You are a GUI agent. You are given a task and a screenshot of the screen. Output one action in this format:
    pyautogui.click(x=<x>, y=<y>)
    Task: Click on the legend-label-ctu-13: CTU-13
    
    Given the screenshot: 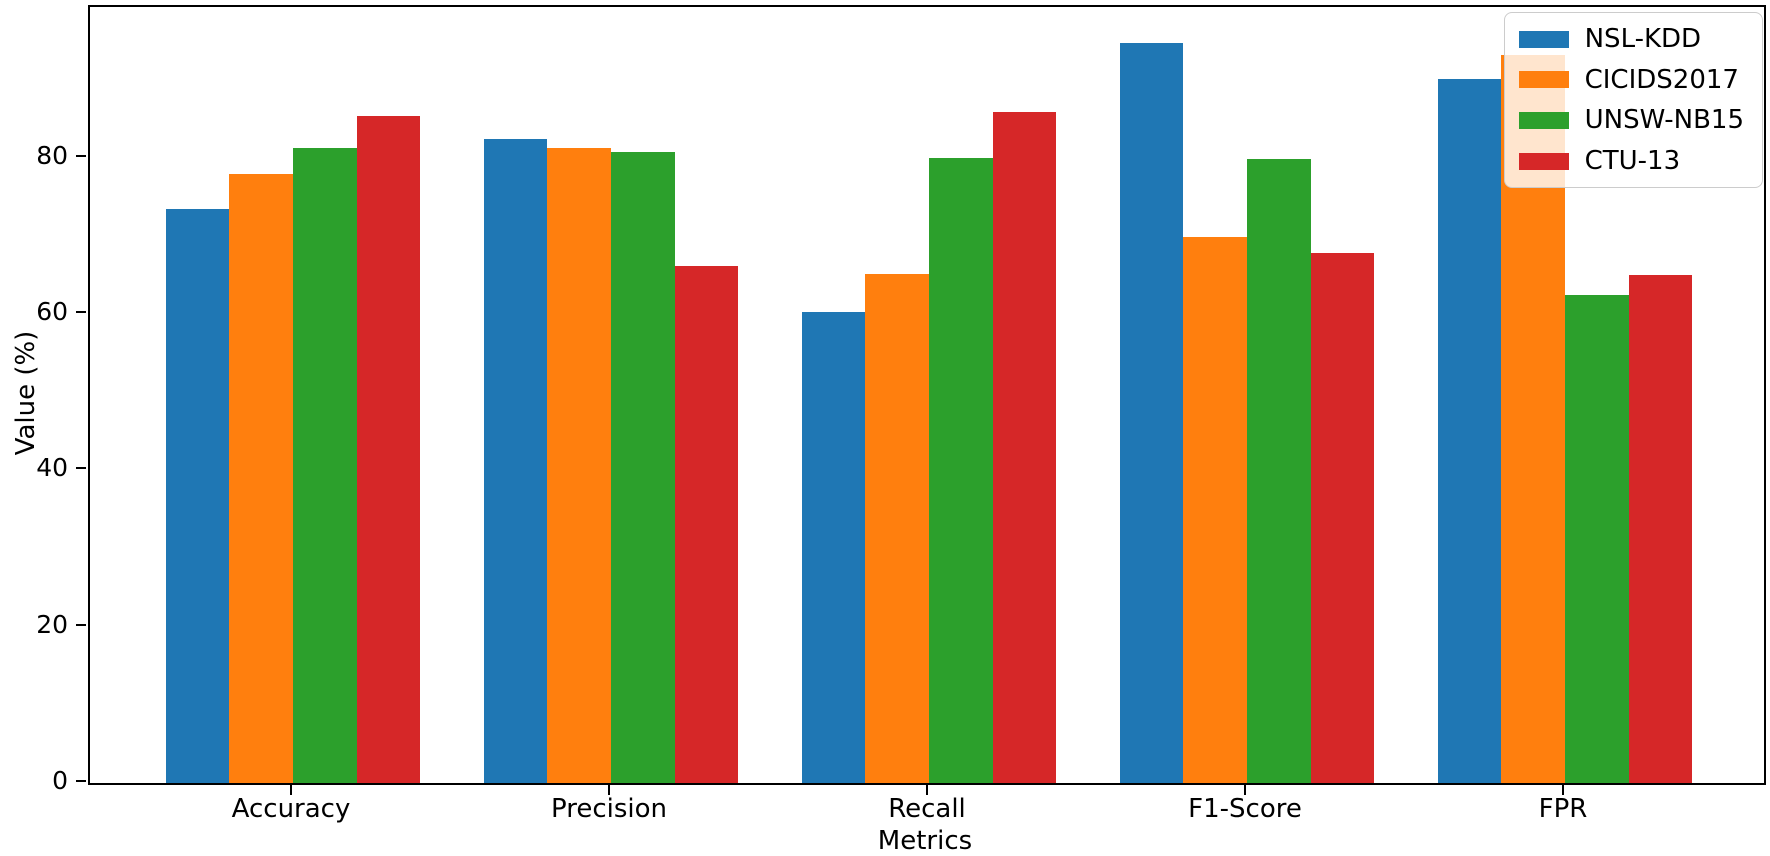 What is the action you would take?
    pyautogui.click(x=1632, y=160)
    